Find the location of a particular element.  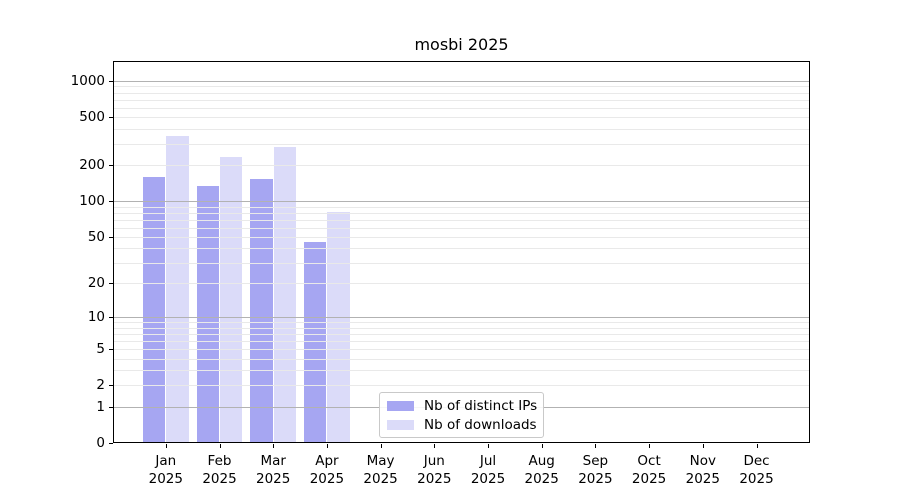

y-tick-label-10: 10 is located at coordinates (96, 317).